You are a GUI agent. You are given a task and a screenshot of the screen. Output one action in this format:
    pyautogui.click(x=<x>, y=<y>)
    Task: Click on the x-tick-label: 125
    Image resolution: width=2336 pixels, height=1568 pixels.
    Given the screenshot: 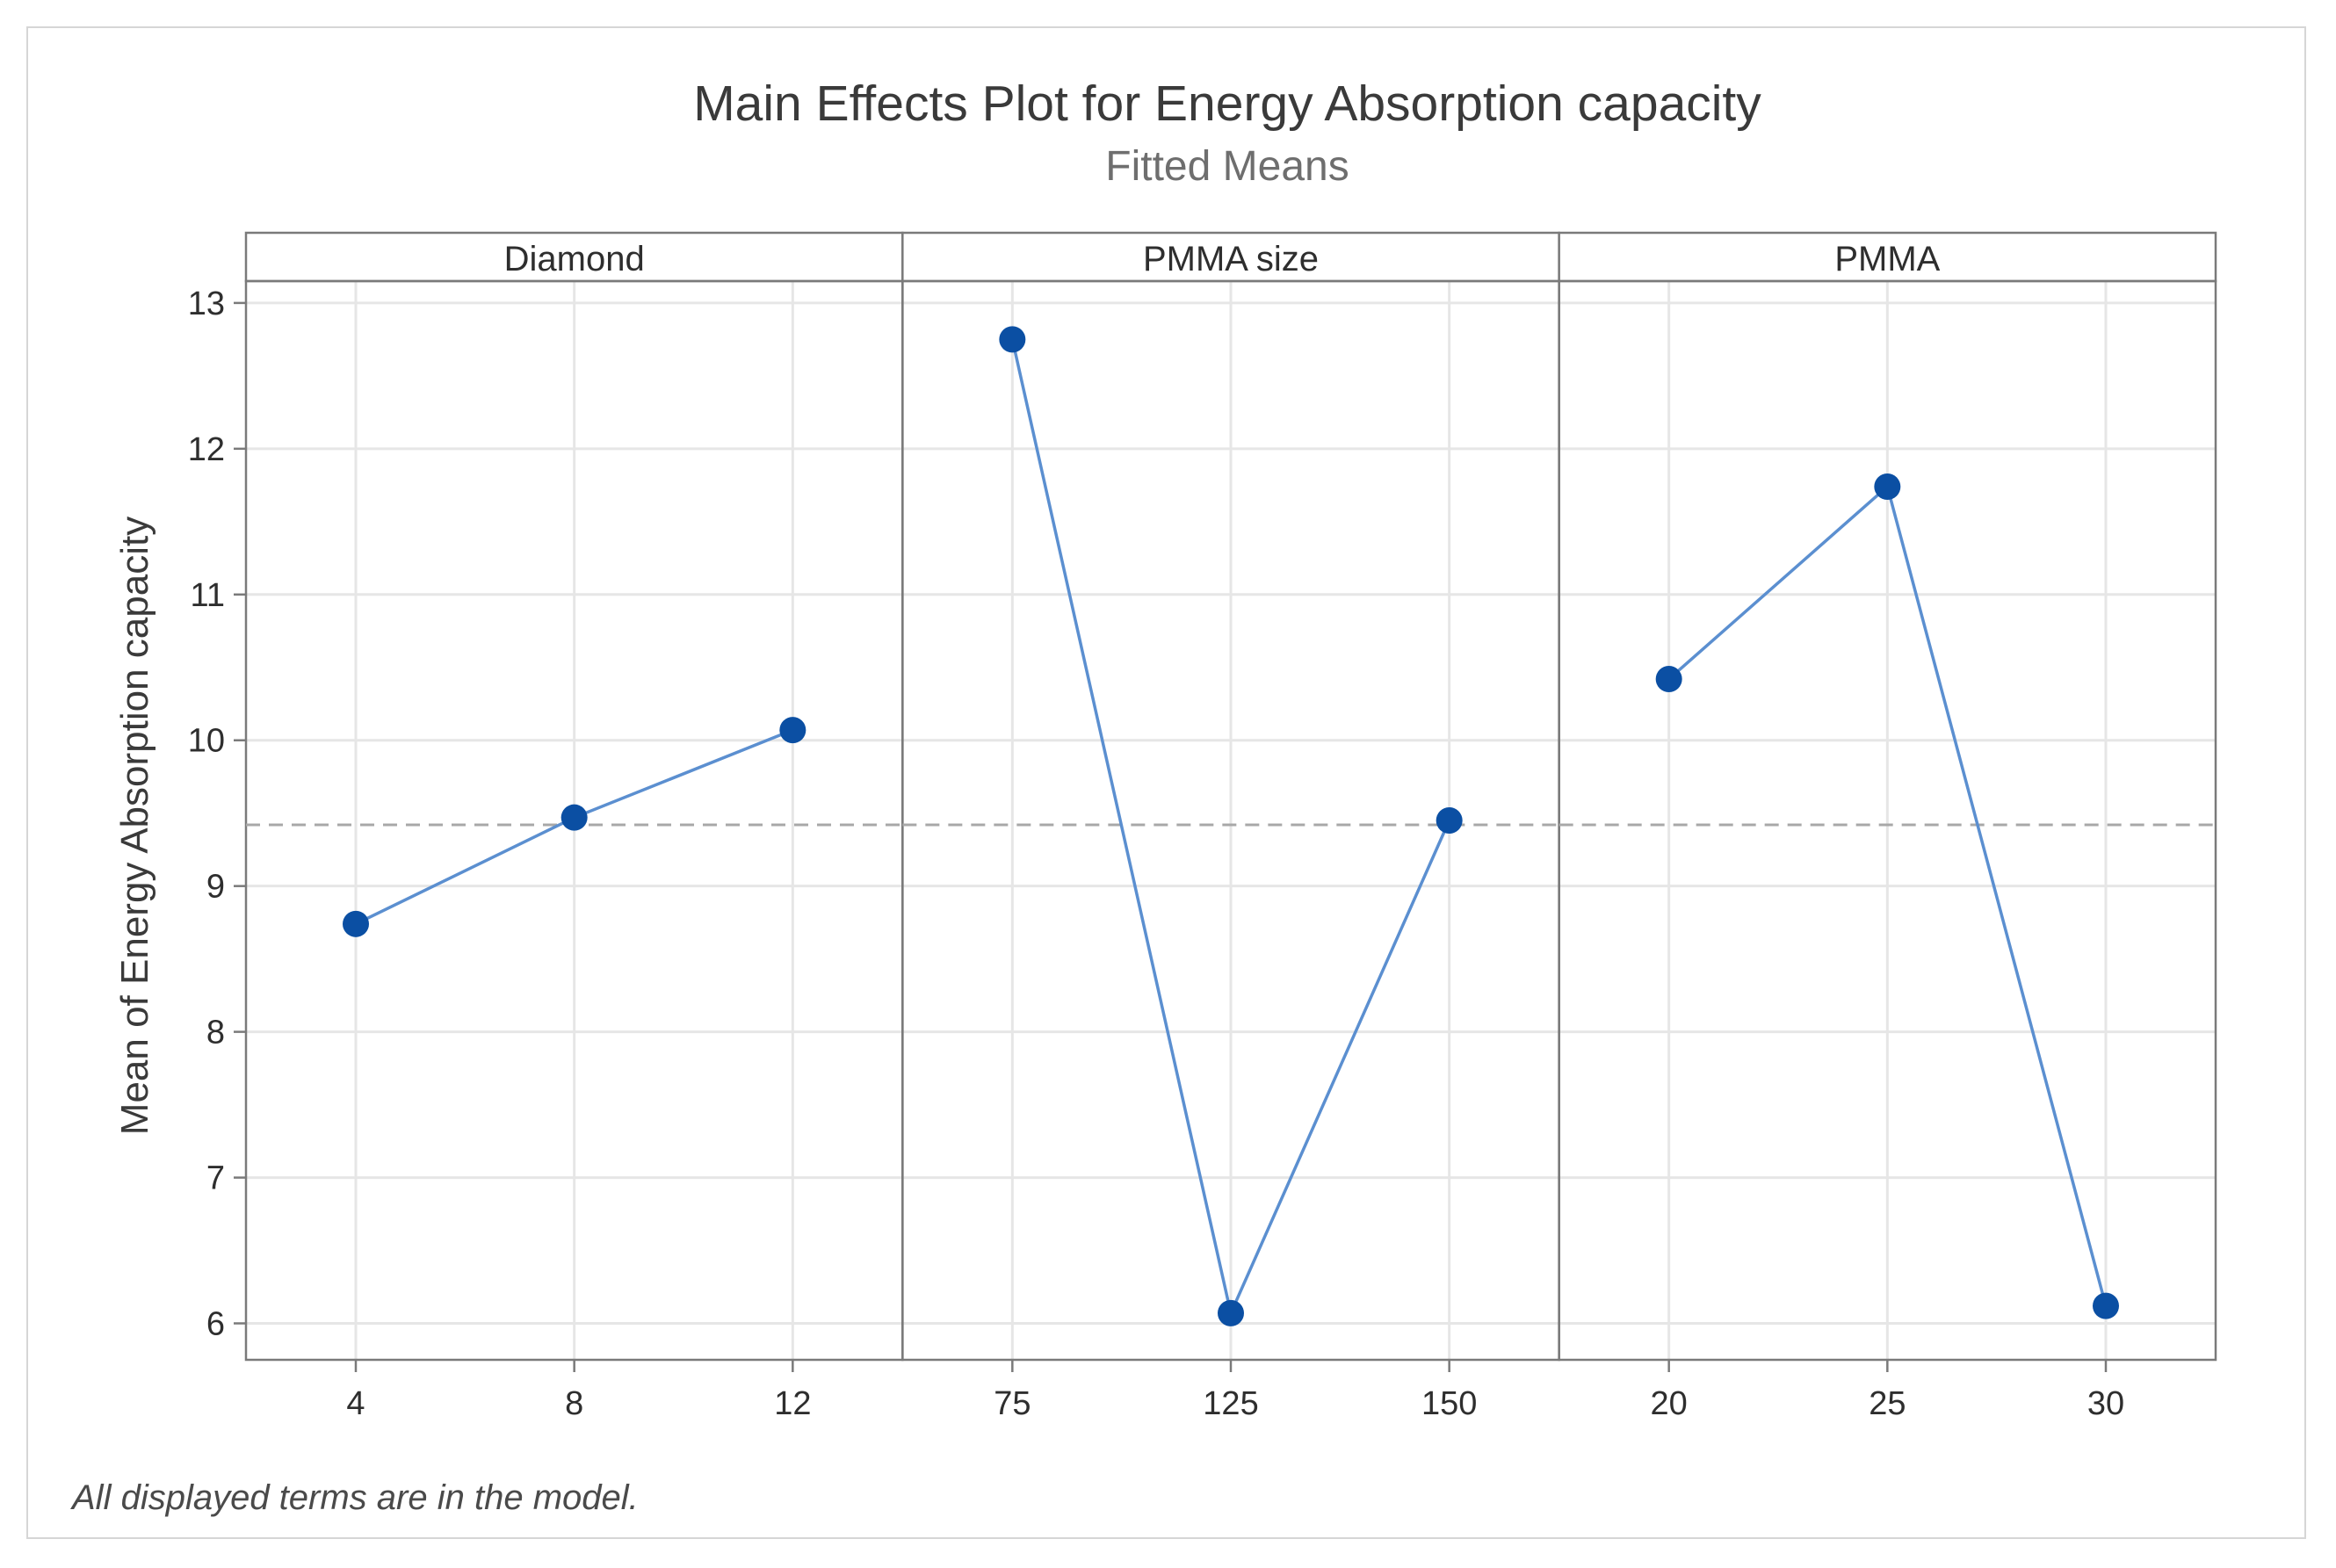 What is the action you would take?
    pyautogui.click(x=1230, y=1403)
    